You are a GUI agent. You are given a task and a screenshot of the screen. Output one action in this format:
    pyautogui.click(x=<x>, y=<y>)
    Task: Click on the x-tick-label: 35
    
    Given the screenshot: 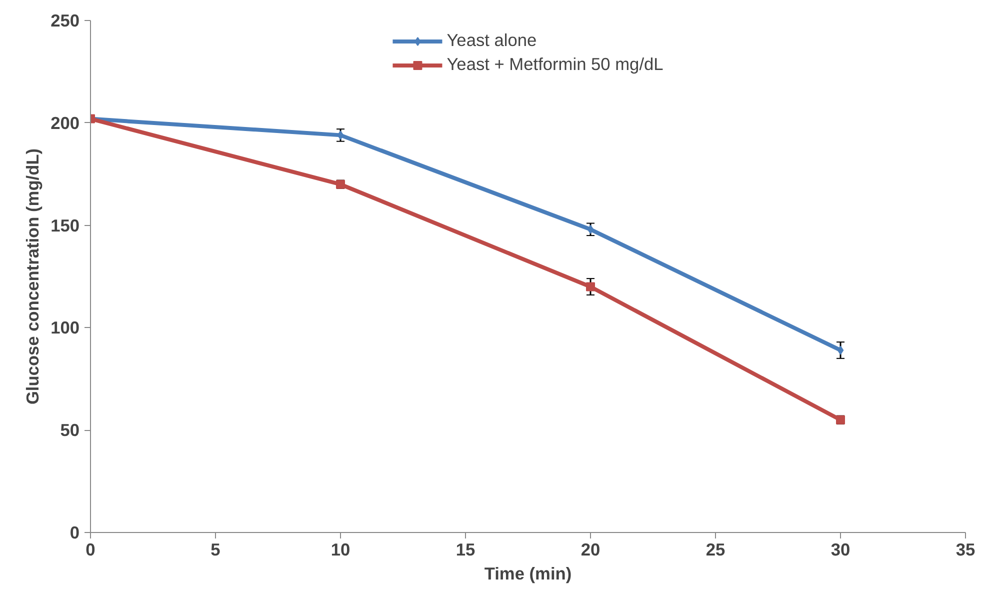 What is the action you would take?
    pyautogui.click(x=966, y=550)
    